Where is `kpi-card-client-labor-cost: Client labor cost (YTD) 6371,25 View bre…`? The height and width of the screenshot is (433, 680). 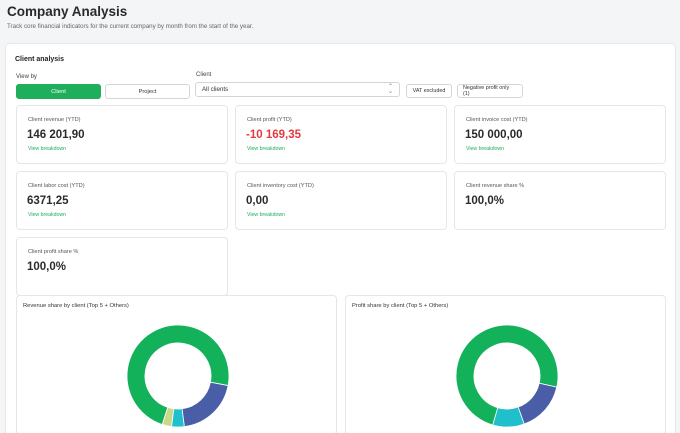
kpi-card-client-labor-cost: Client labor cost (YTD) 6371,25 View bre… is located at coordinates (122, 200).